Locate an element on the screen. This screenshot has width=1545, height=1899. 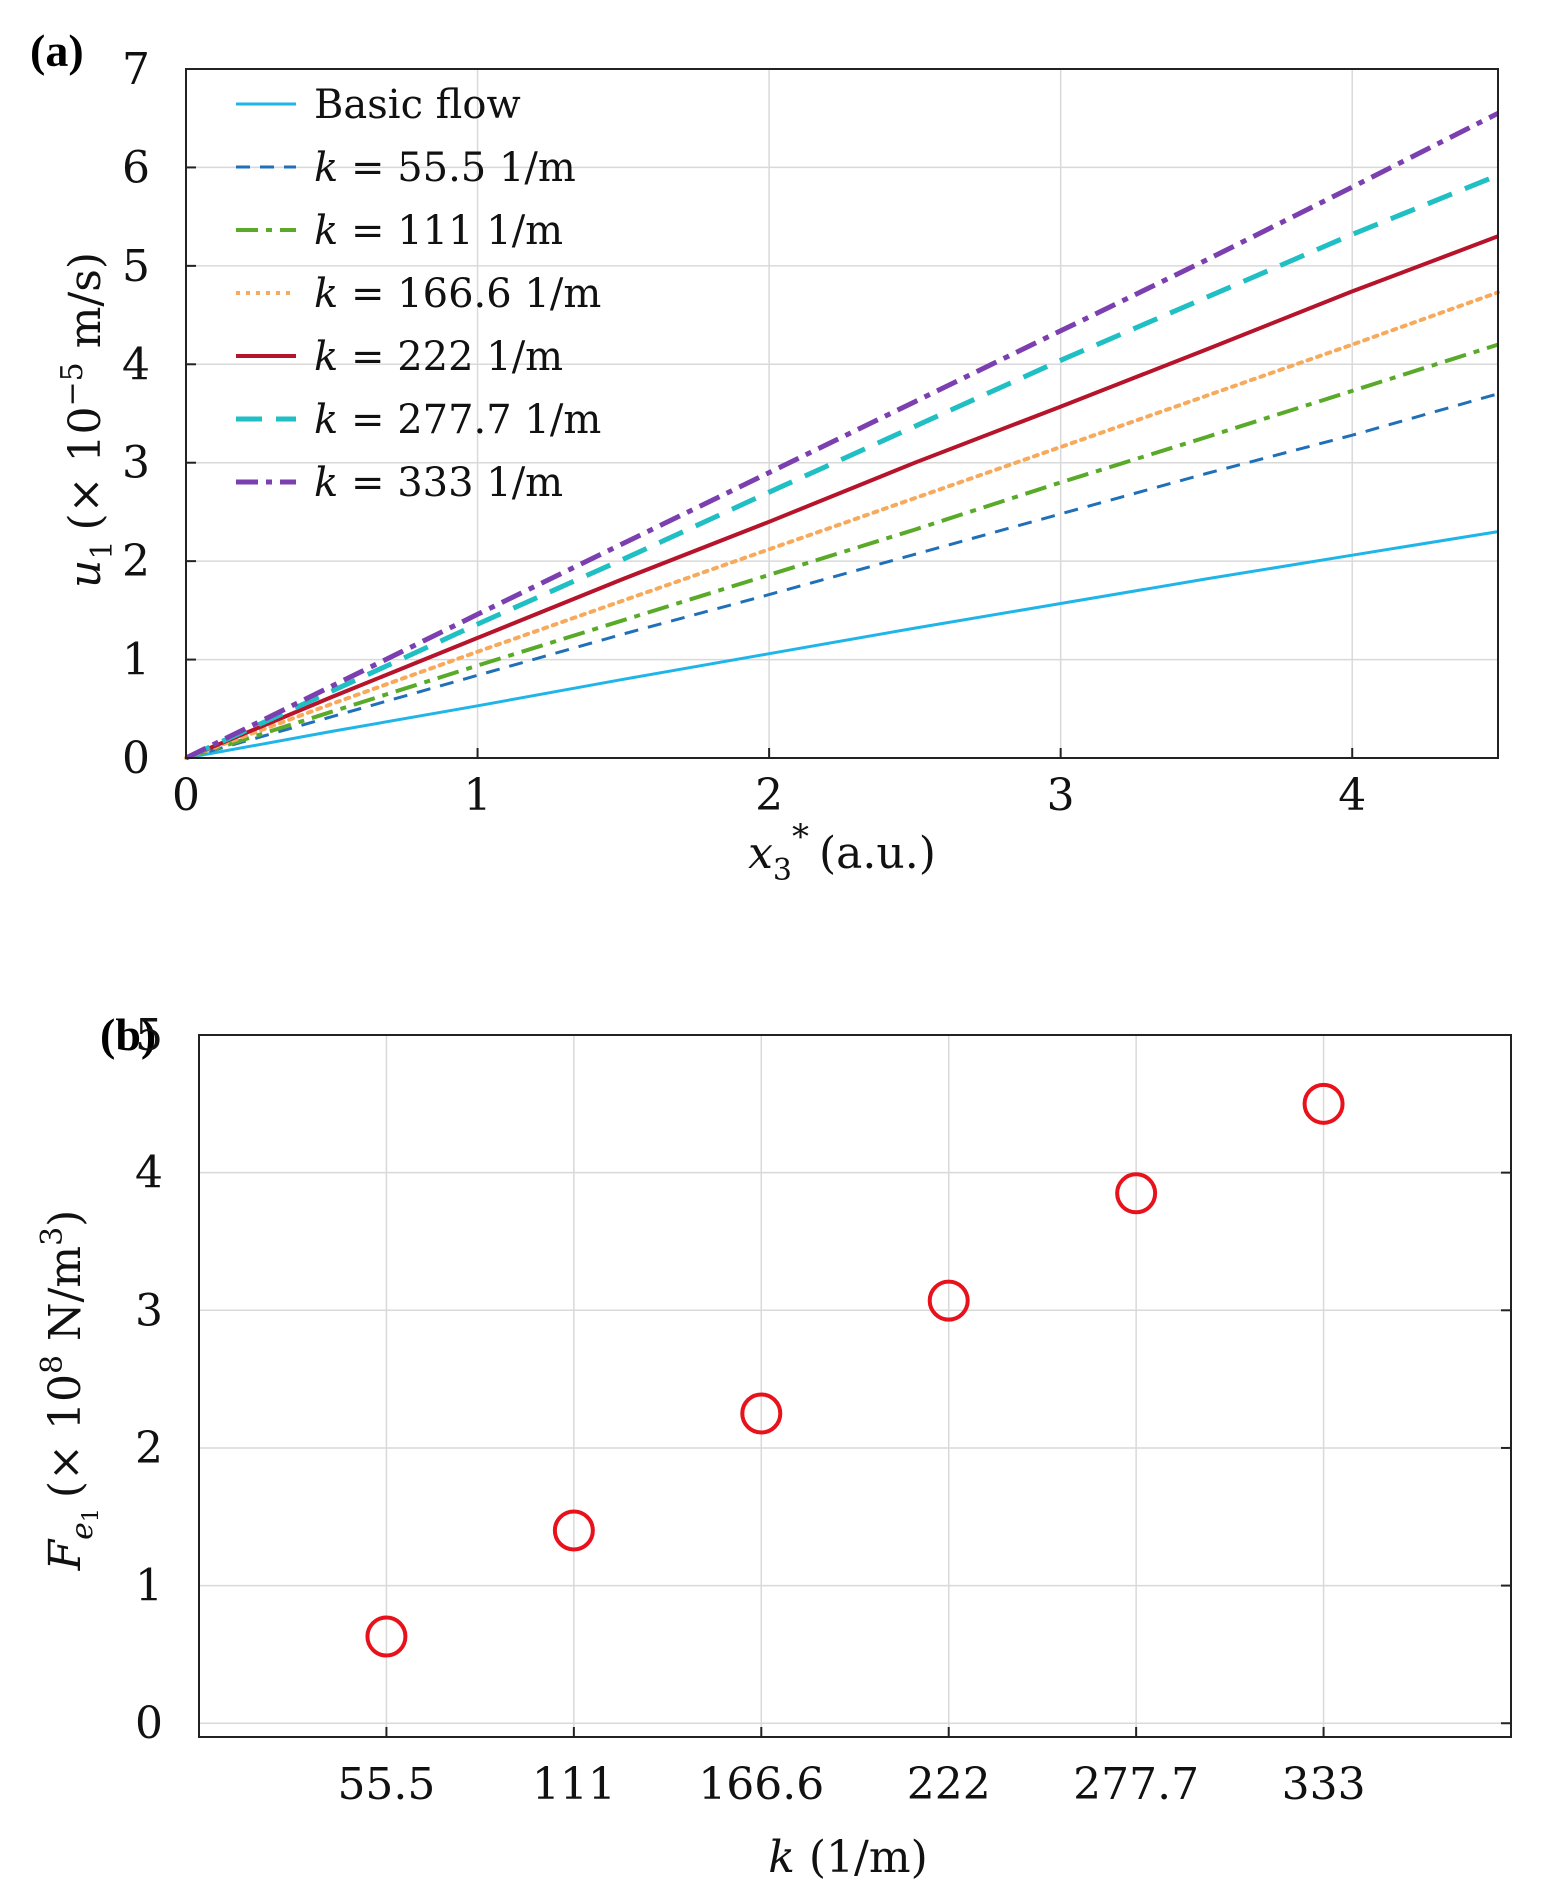
panel-b-xlabel: k (1/m) is located at coordinates (848, 1857).